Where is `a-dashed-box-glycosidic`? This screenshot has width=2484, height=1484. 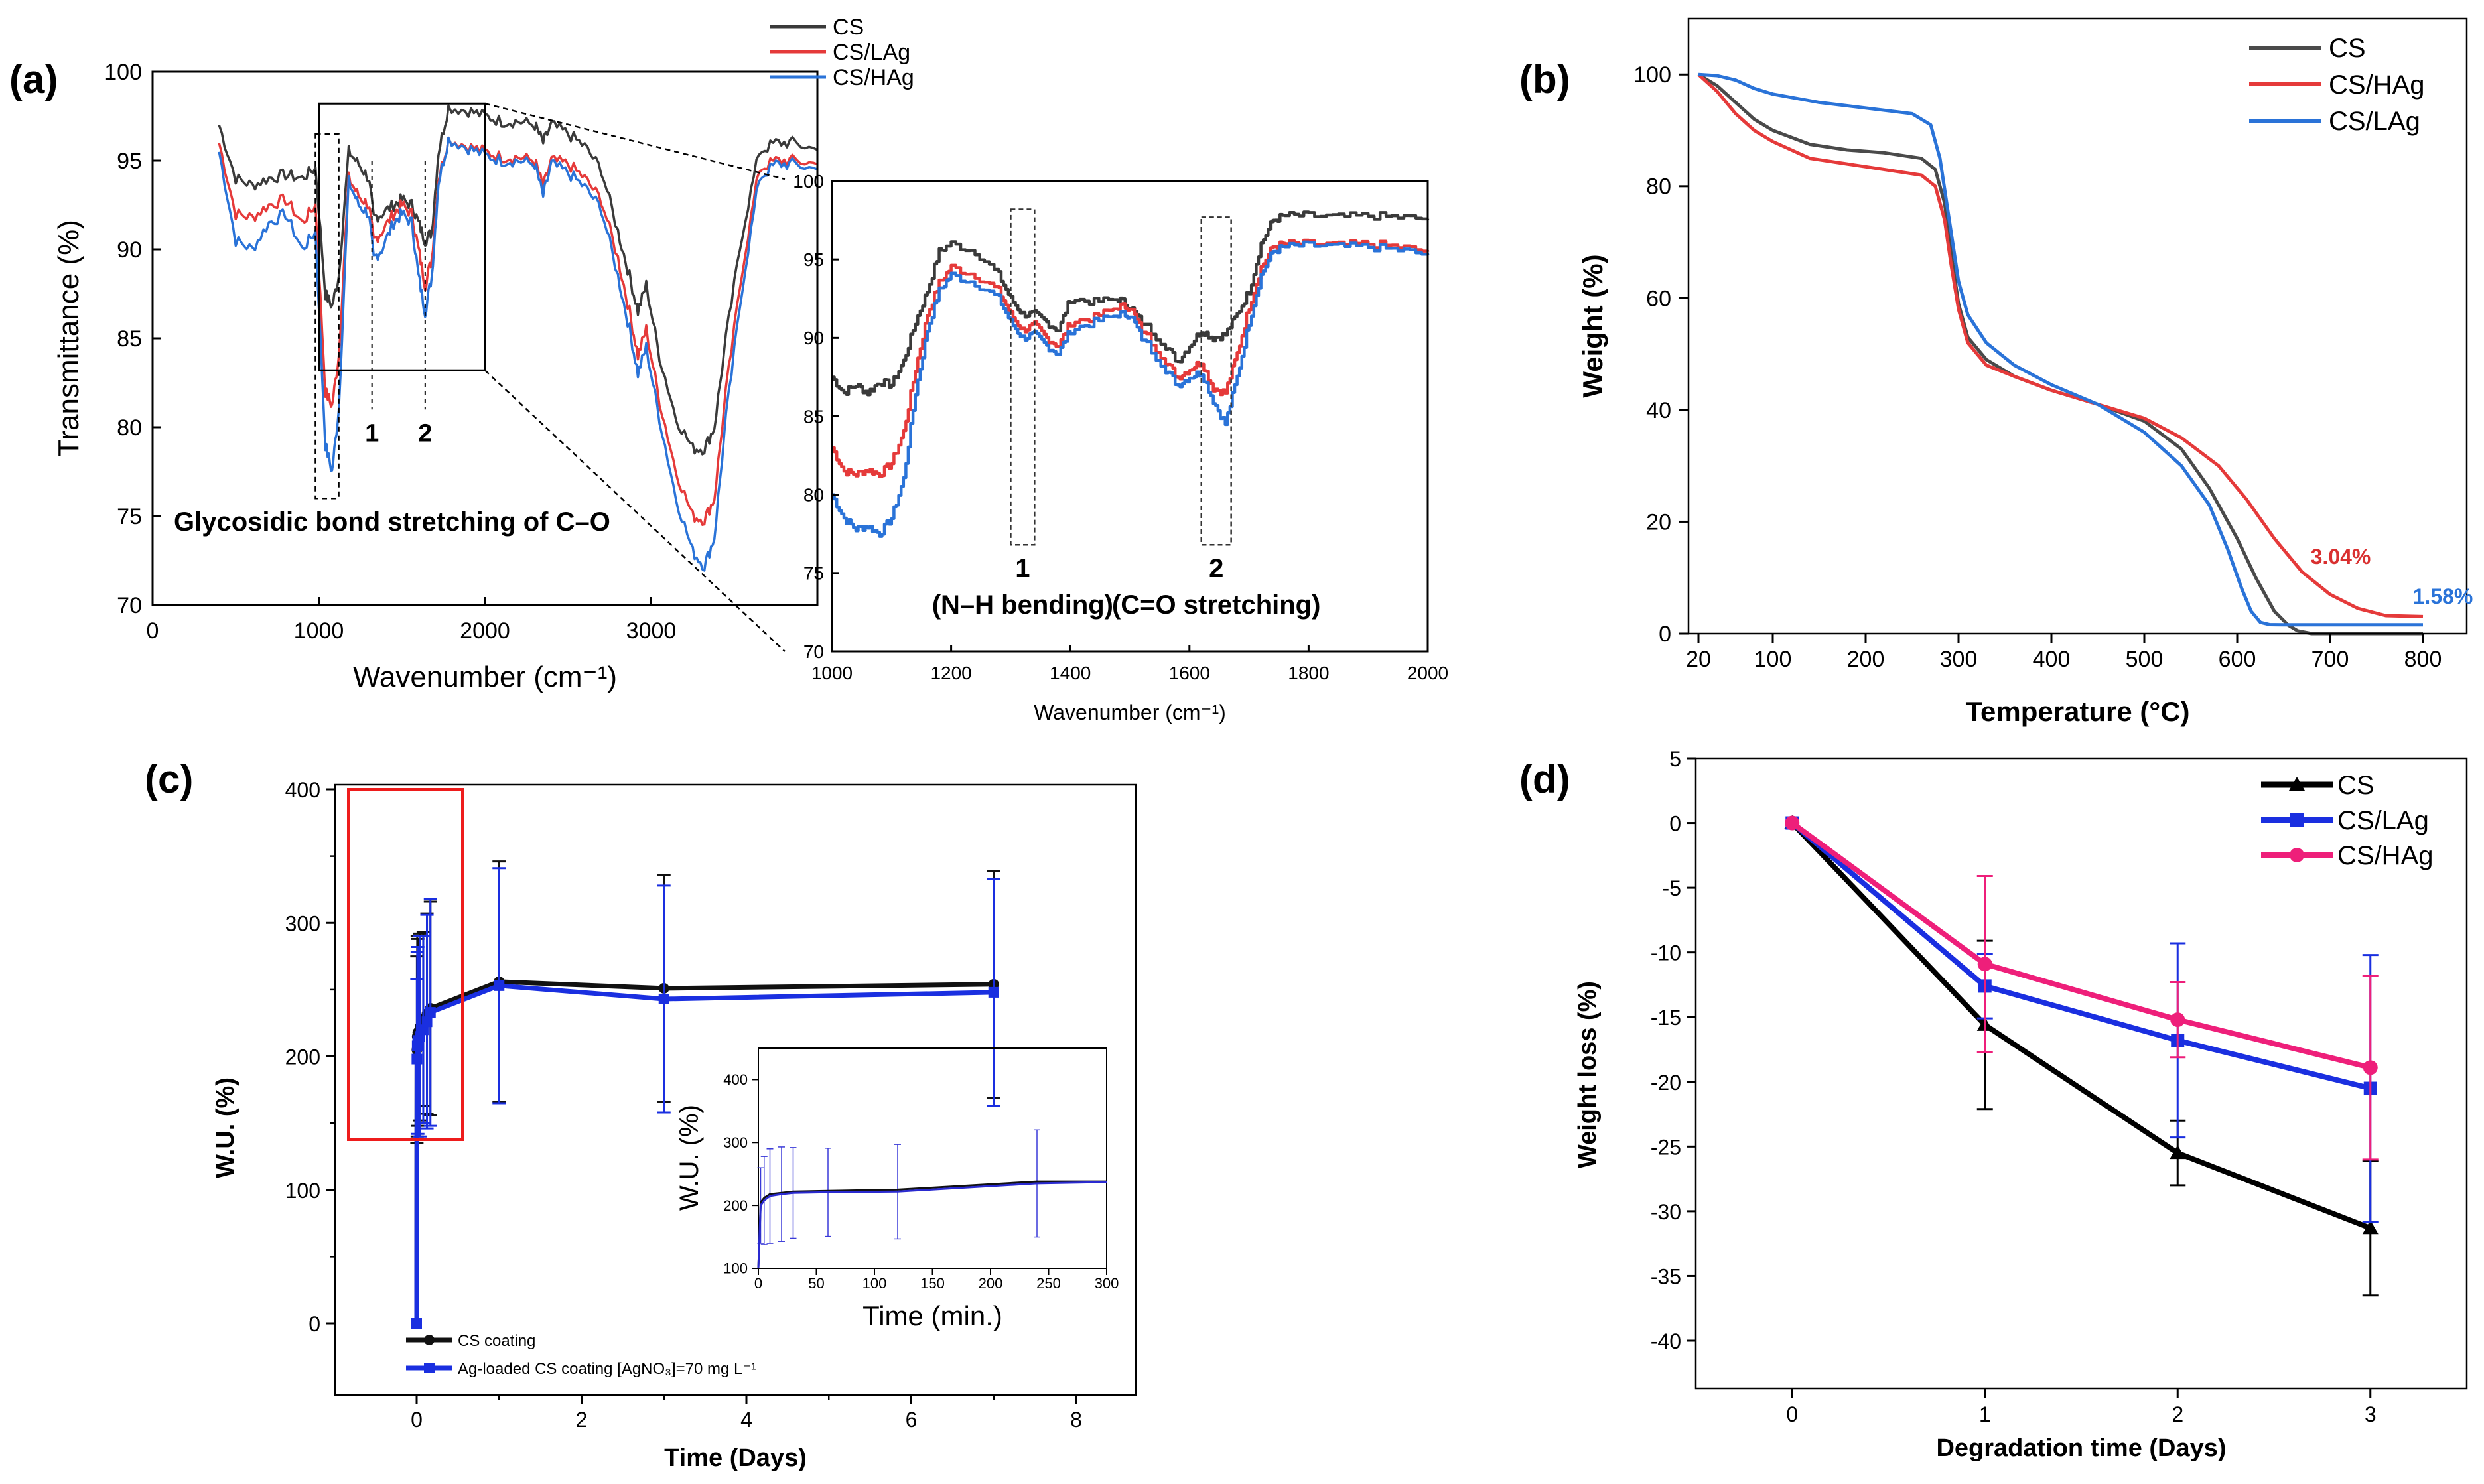 a-dashed-box-glycosidic is located at coordinates (327, 316).